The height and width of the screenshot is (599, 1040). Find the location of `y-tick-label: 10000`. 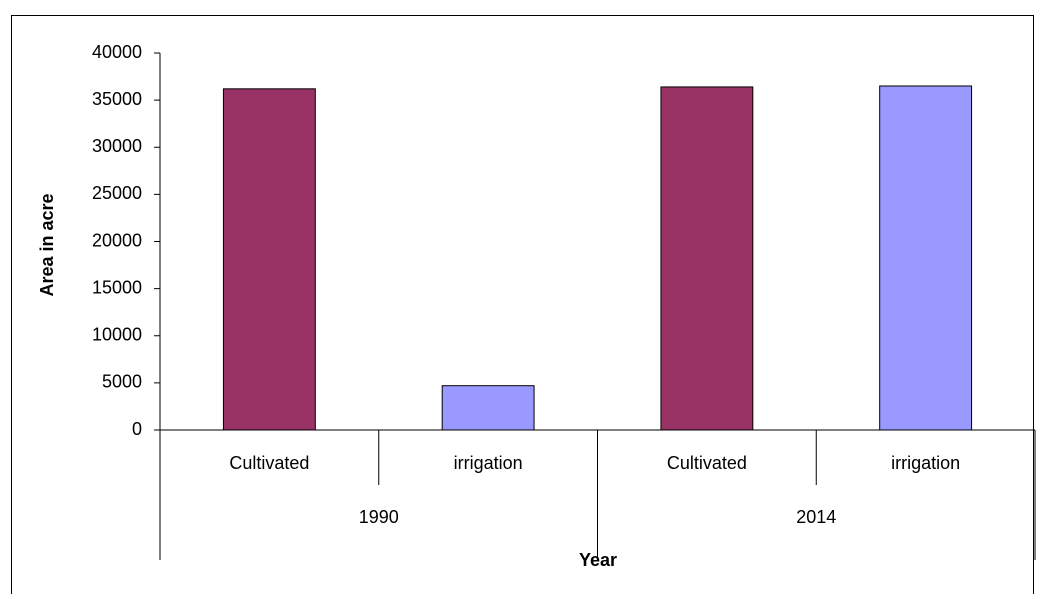

y-tick-label: 10000 is located at coordinates (117, 335).